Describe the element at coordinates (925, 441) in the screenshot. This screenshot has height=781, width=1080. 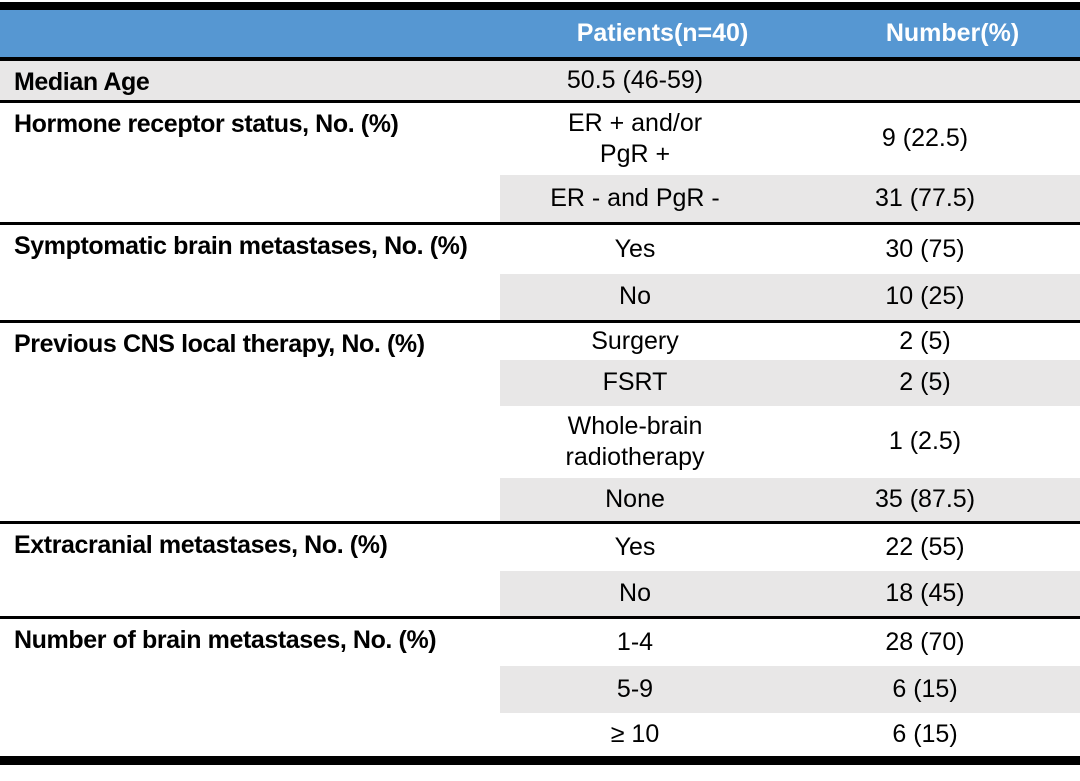
I see `number-cell: 1 (2.5)` at that location.